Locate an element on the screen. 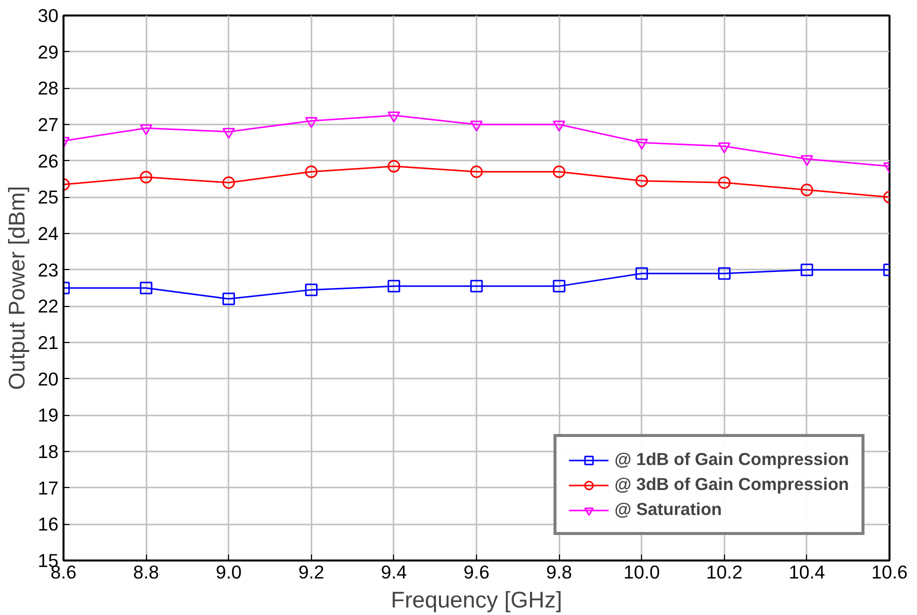 The image size is (917, 615). y-tick-label: 17 is located at coordinates (48, 487).